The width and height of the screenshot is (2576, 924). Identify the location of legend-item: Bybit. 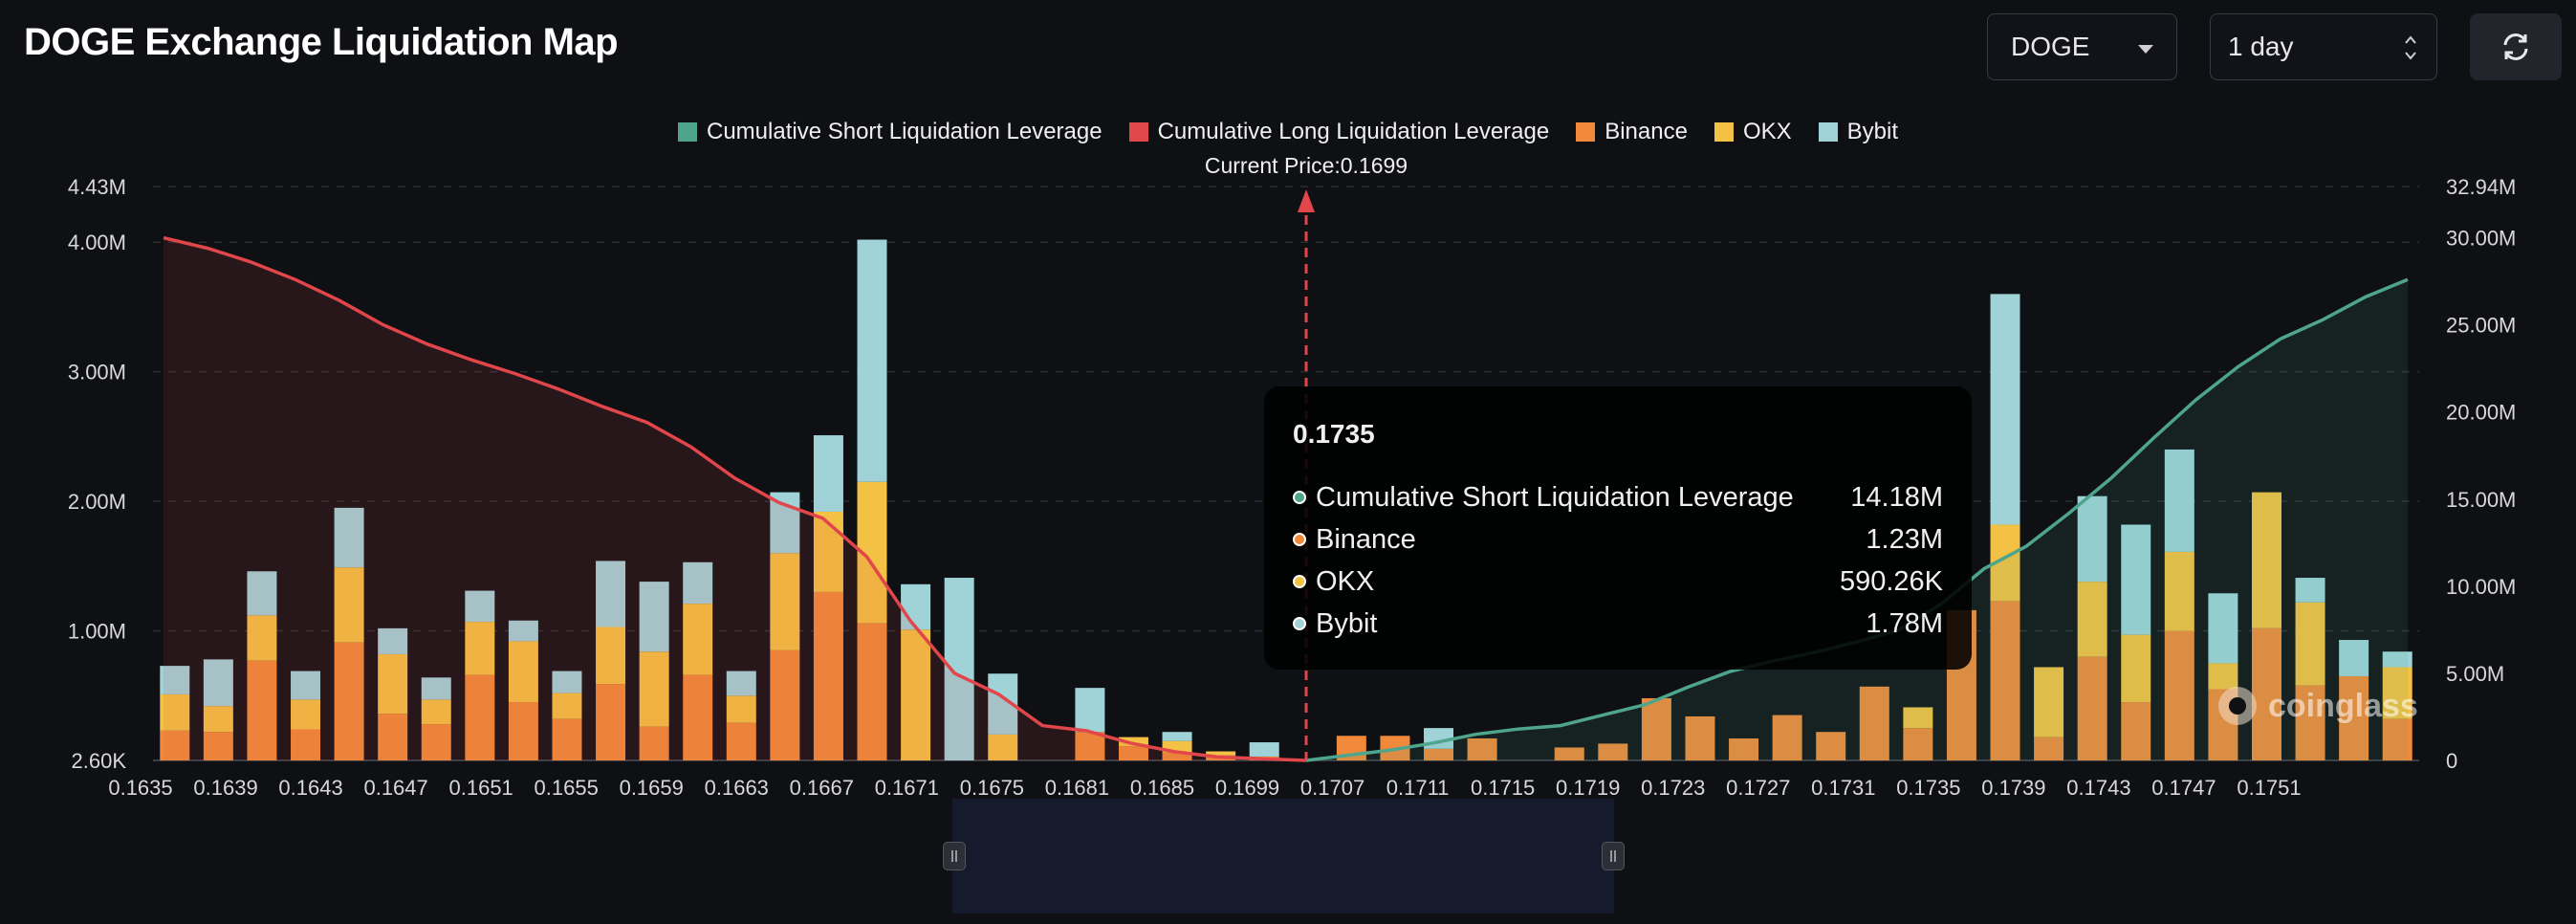
(1858, 132).